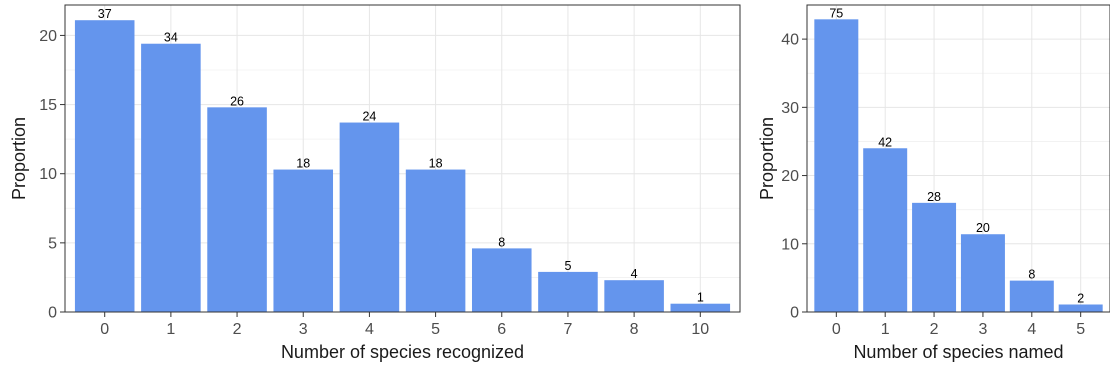  What do you see at coordinates (700, 298) in the screenshot?
I see `bar-value-label: 1` at bounding box center [700, 298].